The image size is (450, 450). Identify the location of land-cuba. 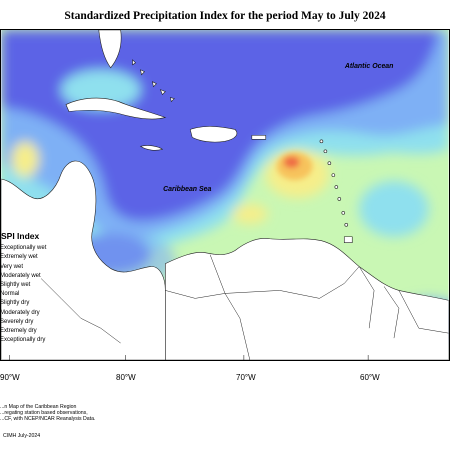
(116, 108).